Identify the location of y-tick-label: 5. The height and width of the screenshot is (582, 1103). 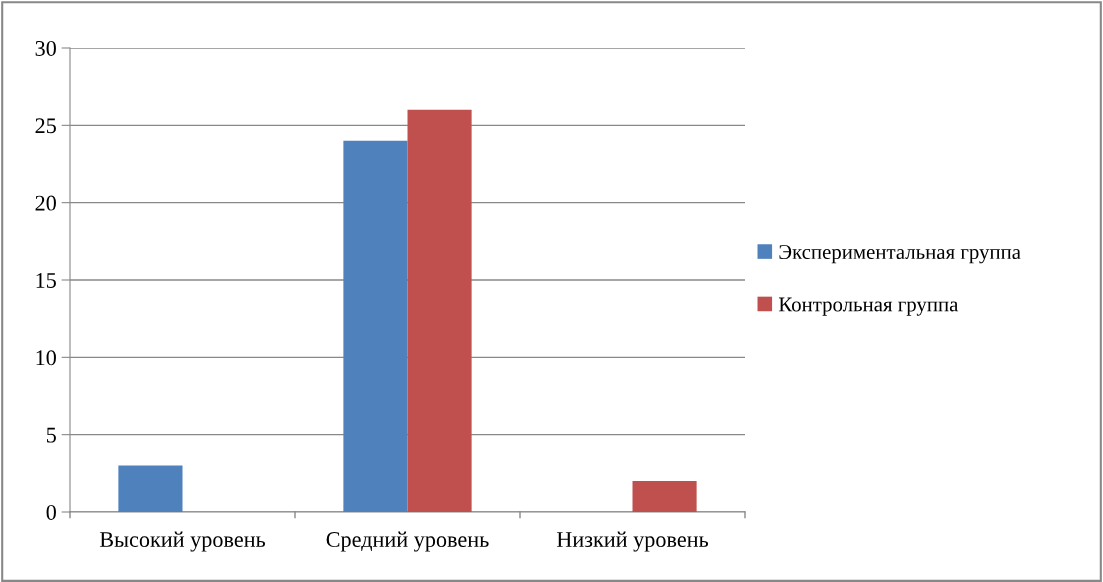
(51, 435).